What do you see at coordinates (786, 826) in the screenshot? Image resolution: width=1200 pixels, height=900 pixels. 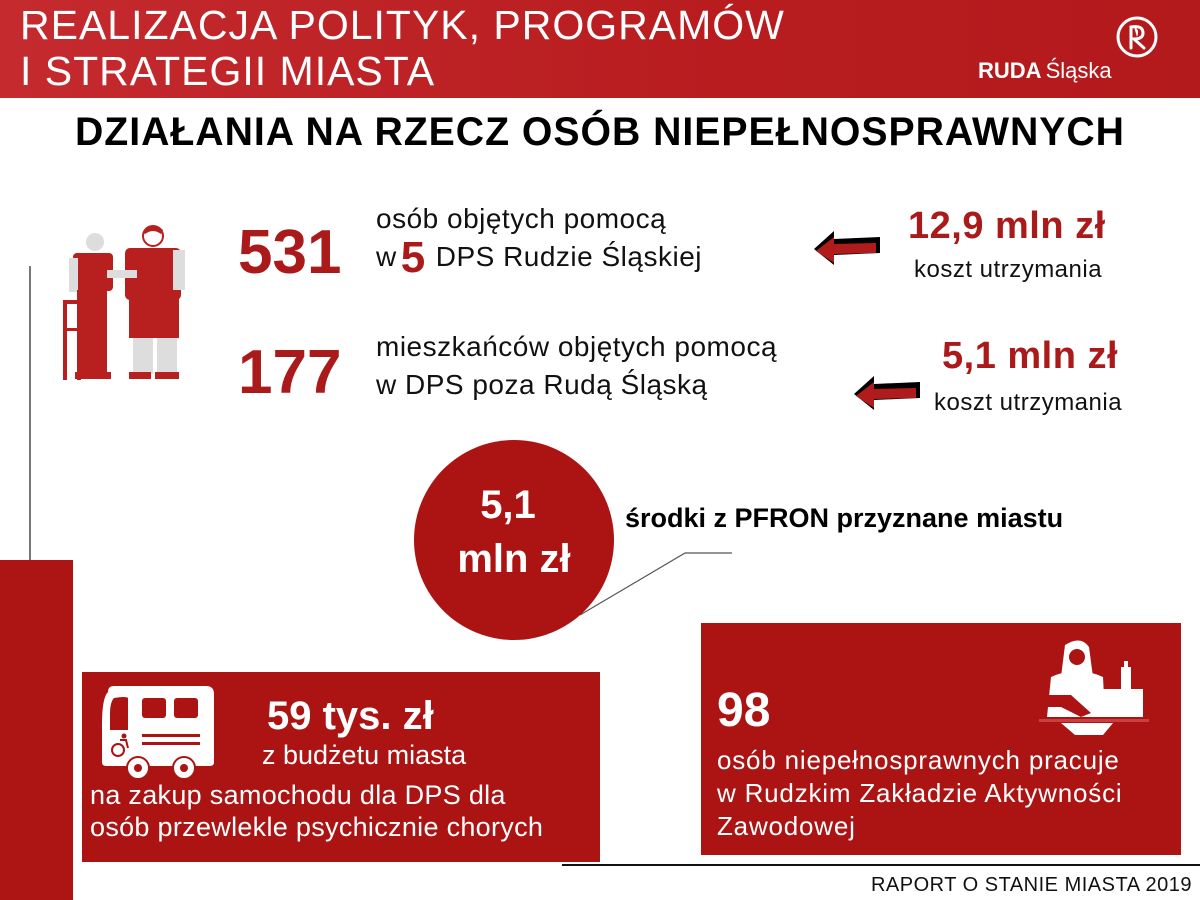 I see `employment-line-3: Zawodowej` at bounding box center [786, 826].